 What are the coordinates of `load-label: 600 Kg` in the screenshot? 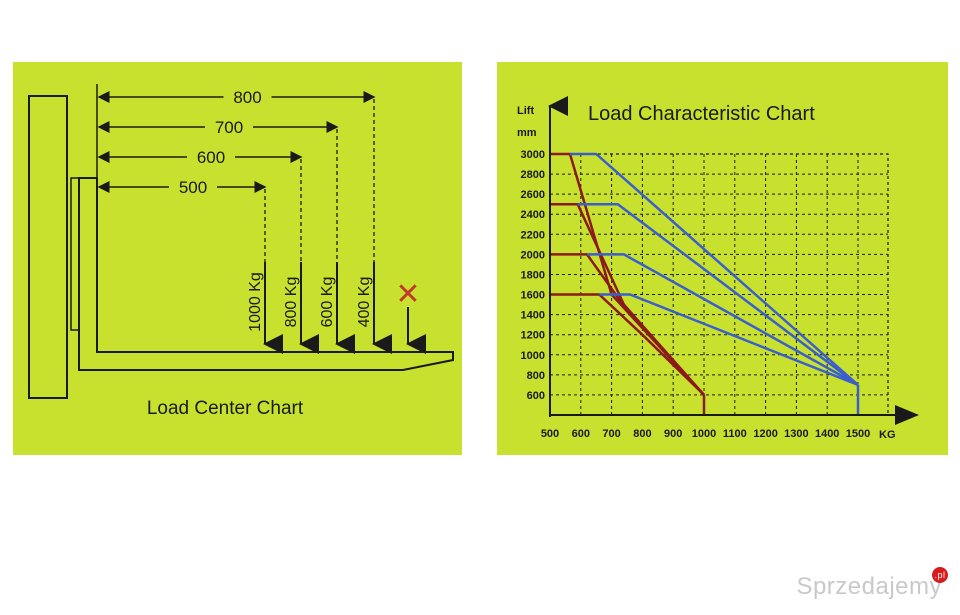 It's located at (327, 302).